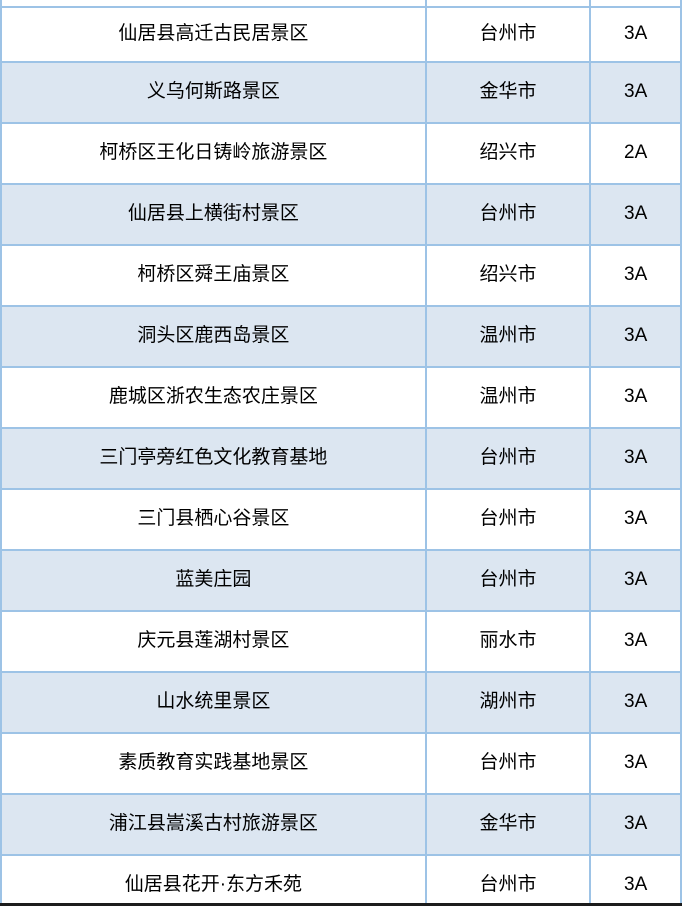 This screenshot has height=910, width=682. I want to click on table-row: 洞头区鹿西岛景区 温州市 3A, so click(341, 337).